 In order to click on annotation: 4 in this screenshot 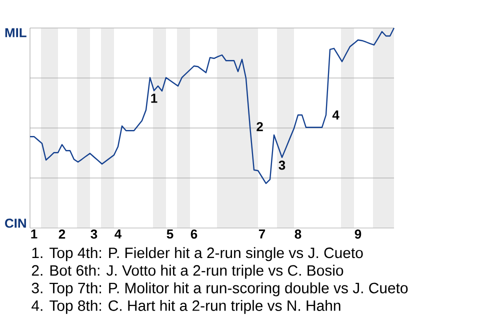, I will do `click(336, 115)`.